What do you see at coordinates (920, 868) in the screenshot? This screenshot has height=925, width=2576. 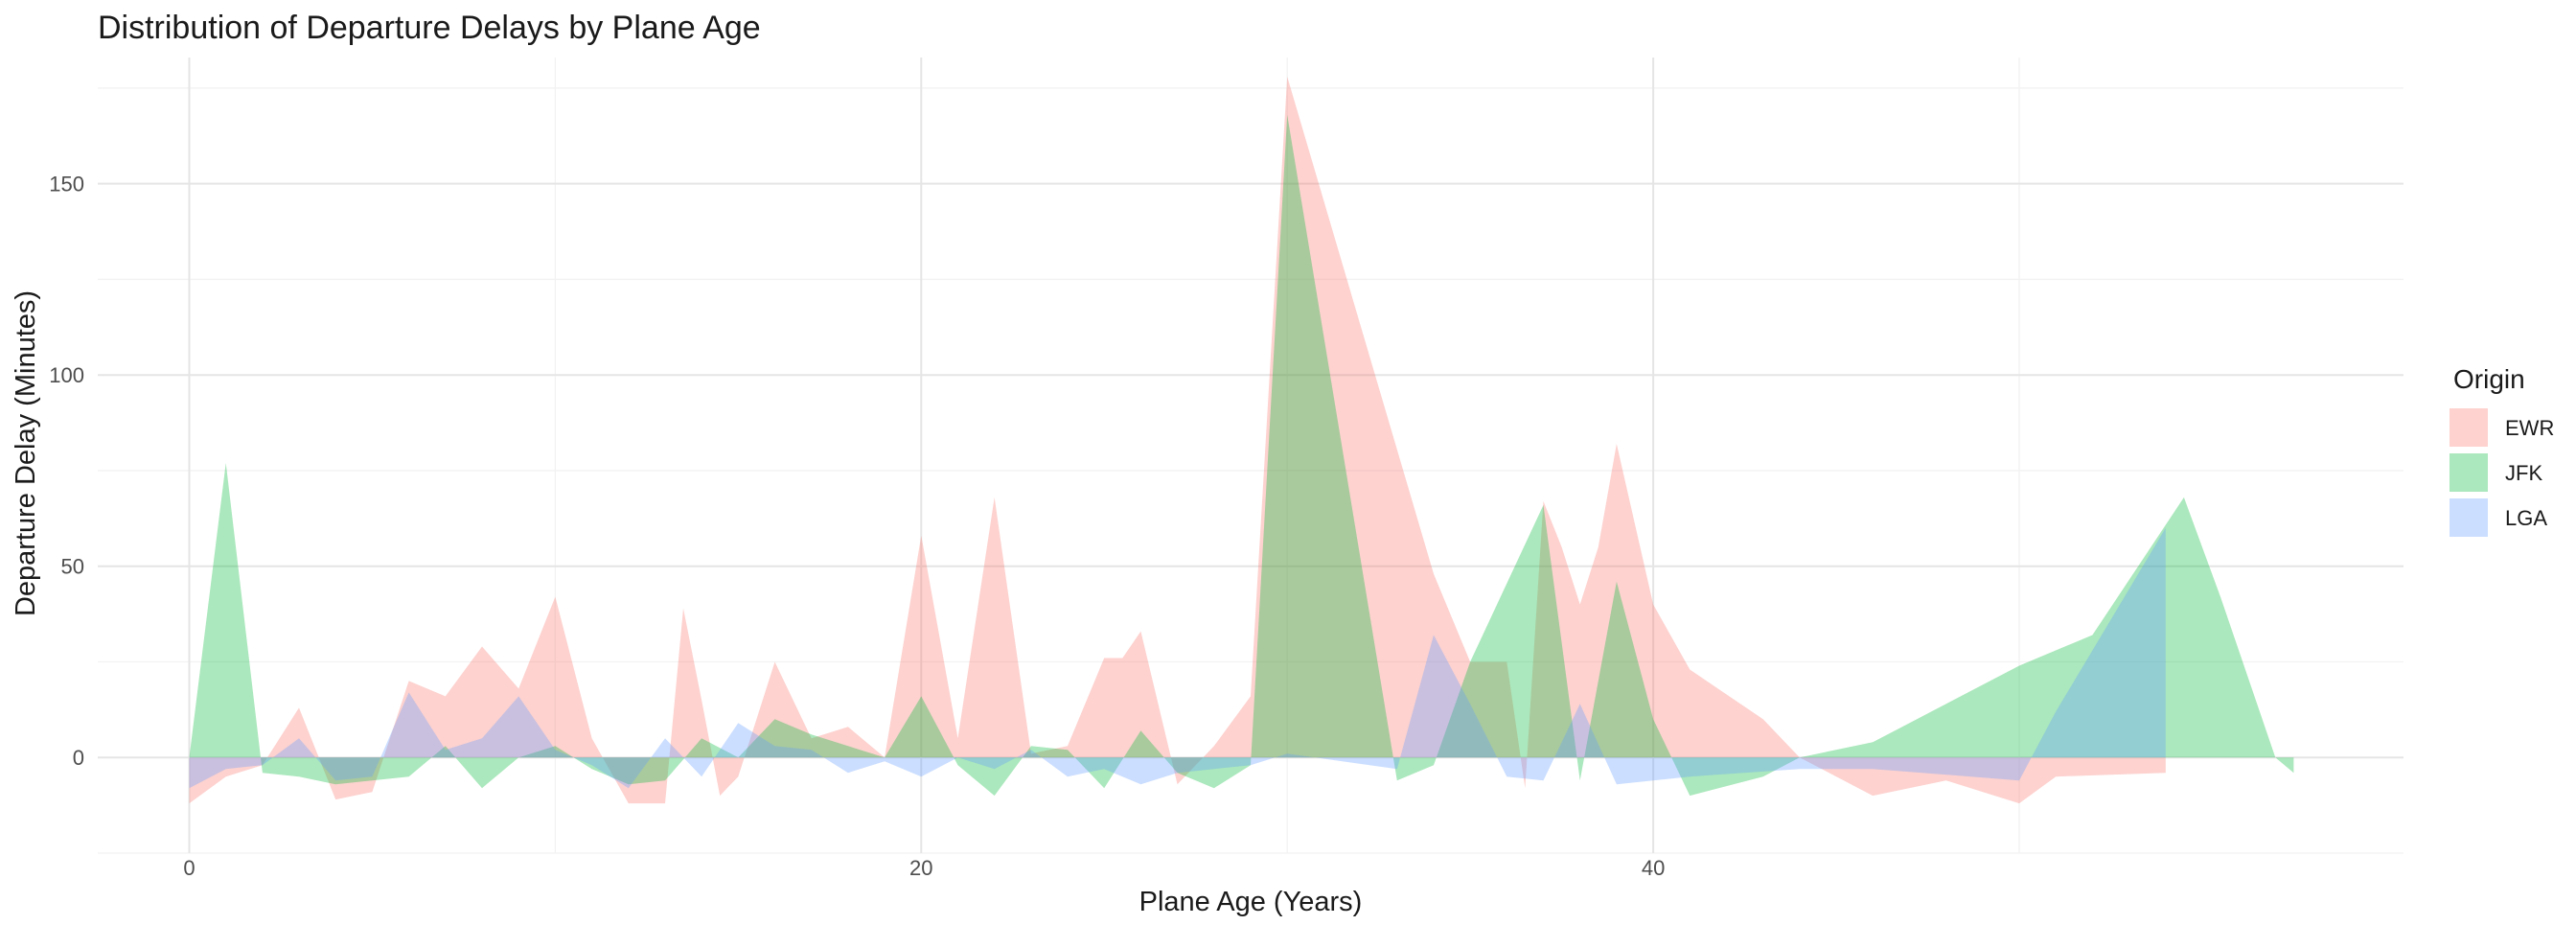 I see `x-tick-label: 20` at bounding box center [920, 868].